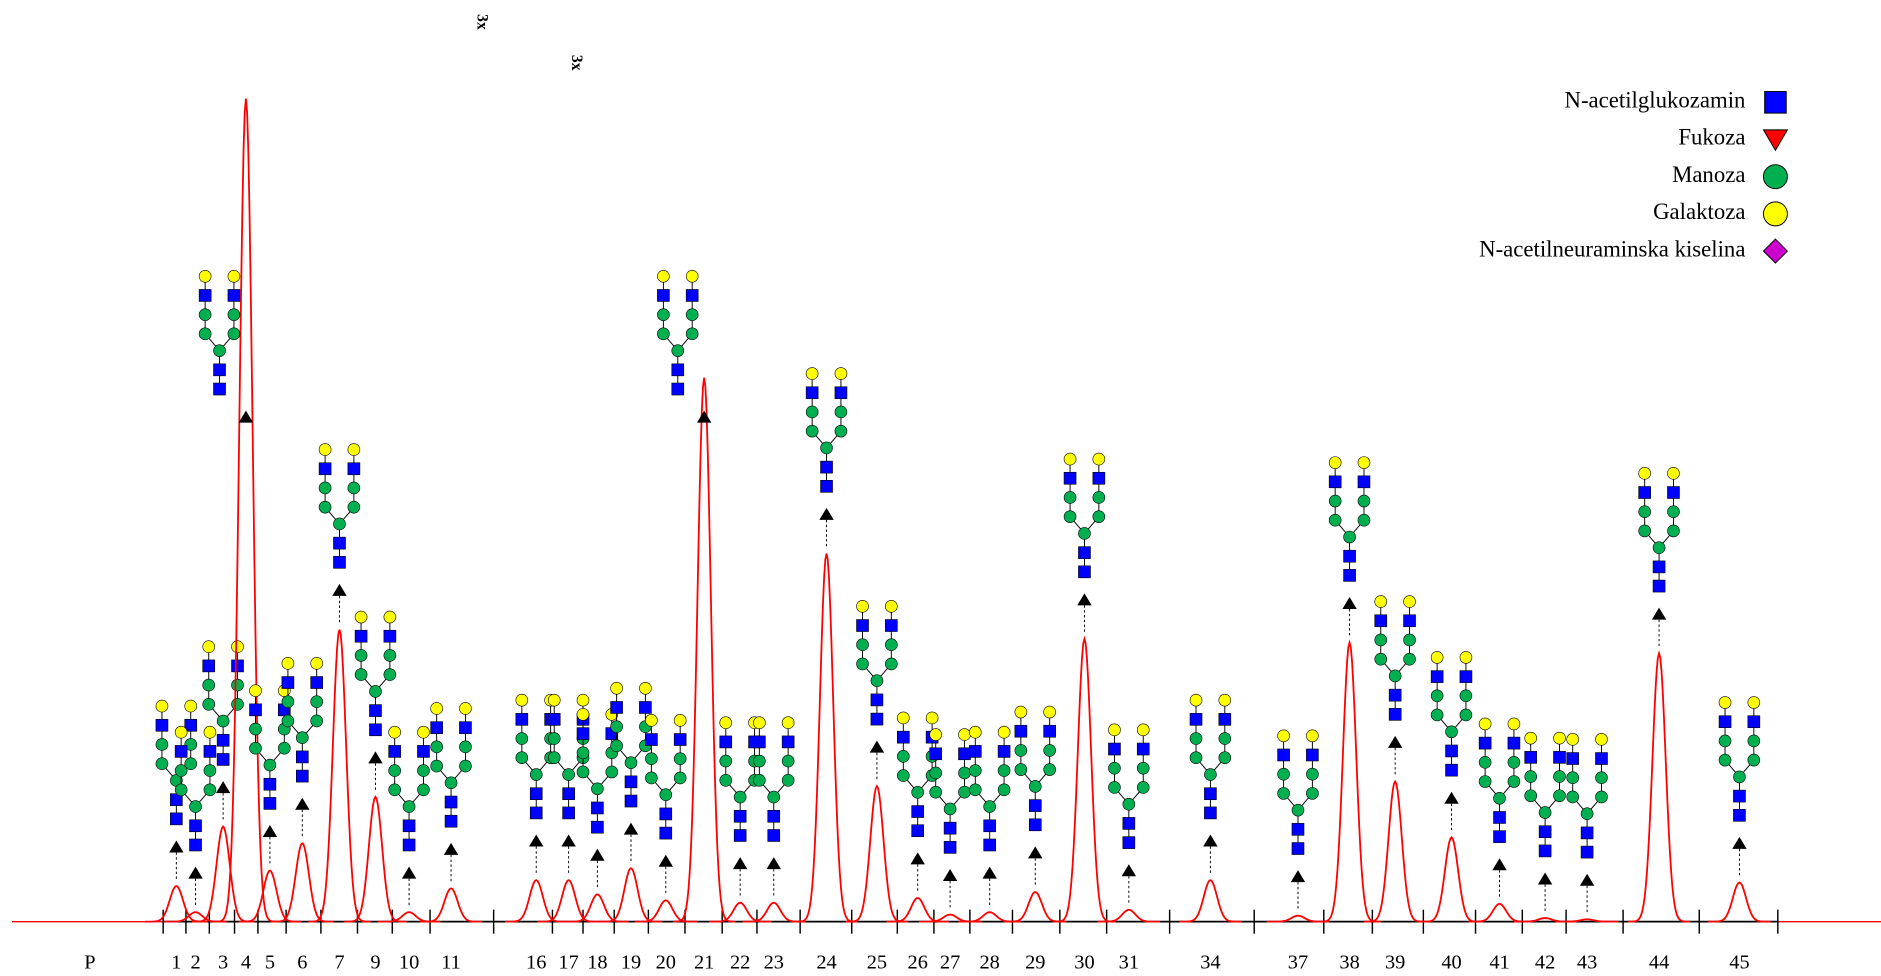 This screenshot has height=976, width=1881. Describe the element at coordinates (1451, 962) in the screenshot. I see `peak-label: 40` at that location.